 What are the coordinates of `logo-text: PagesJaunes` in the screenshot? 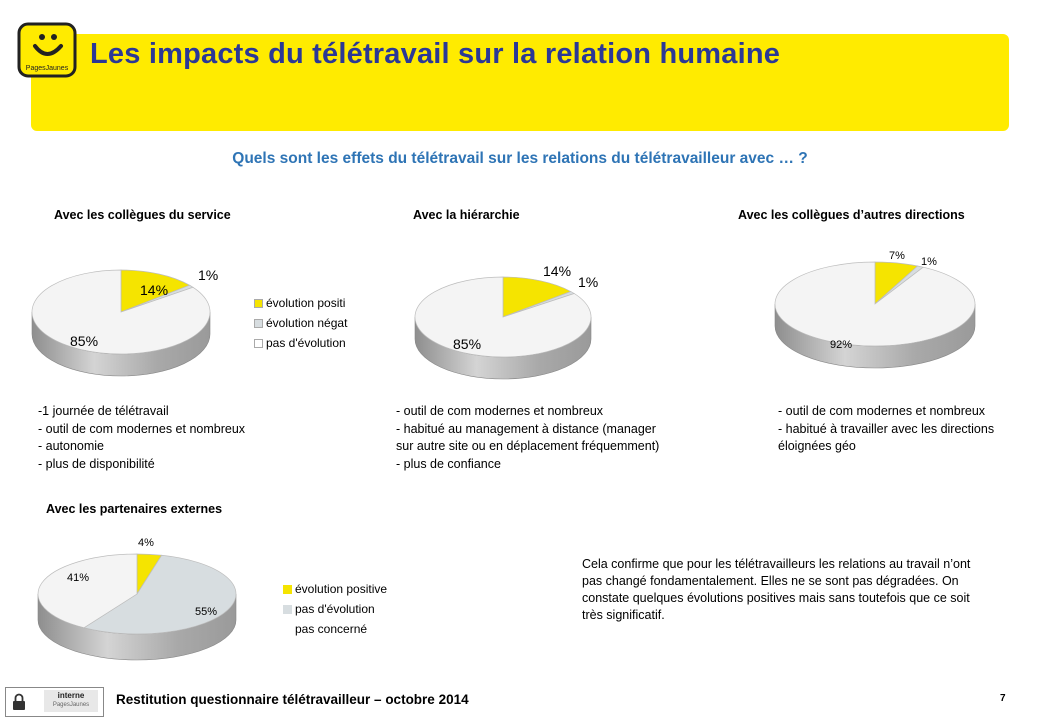 It's located at (47, 68).